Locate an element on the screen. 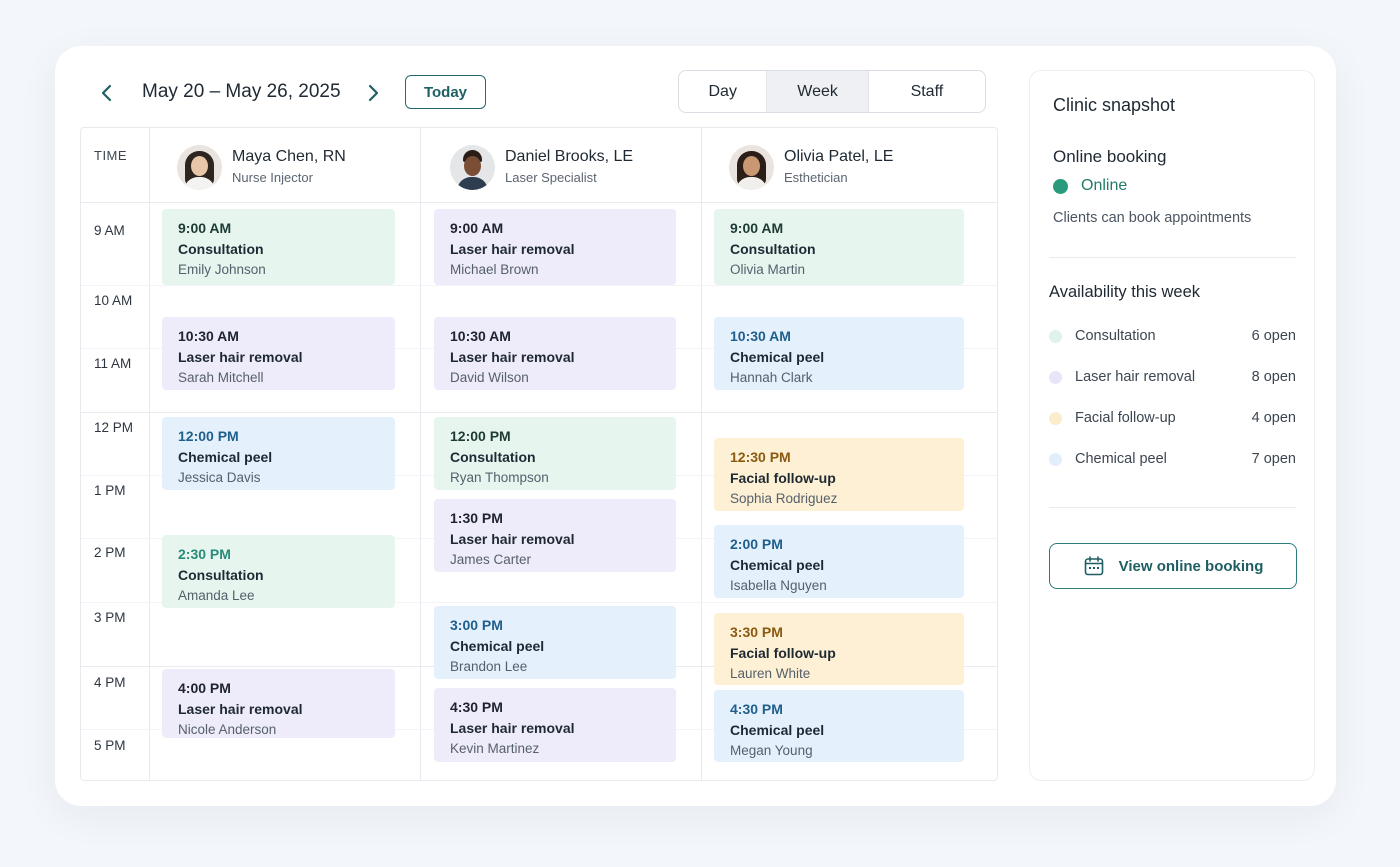 The image size is (1400, 867). appointment-client: Amanda Lee is located at coordinates (216, 595).